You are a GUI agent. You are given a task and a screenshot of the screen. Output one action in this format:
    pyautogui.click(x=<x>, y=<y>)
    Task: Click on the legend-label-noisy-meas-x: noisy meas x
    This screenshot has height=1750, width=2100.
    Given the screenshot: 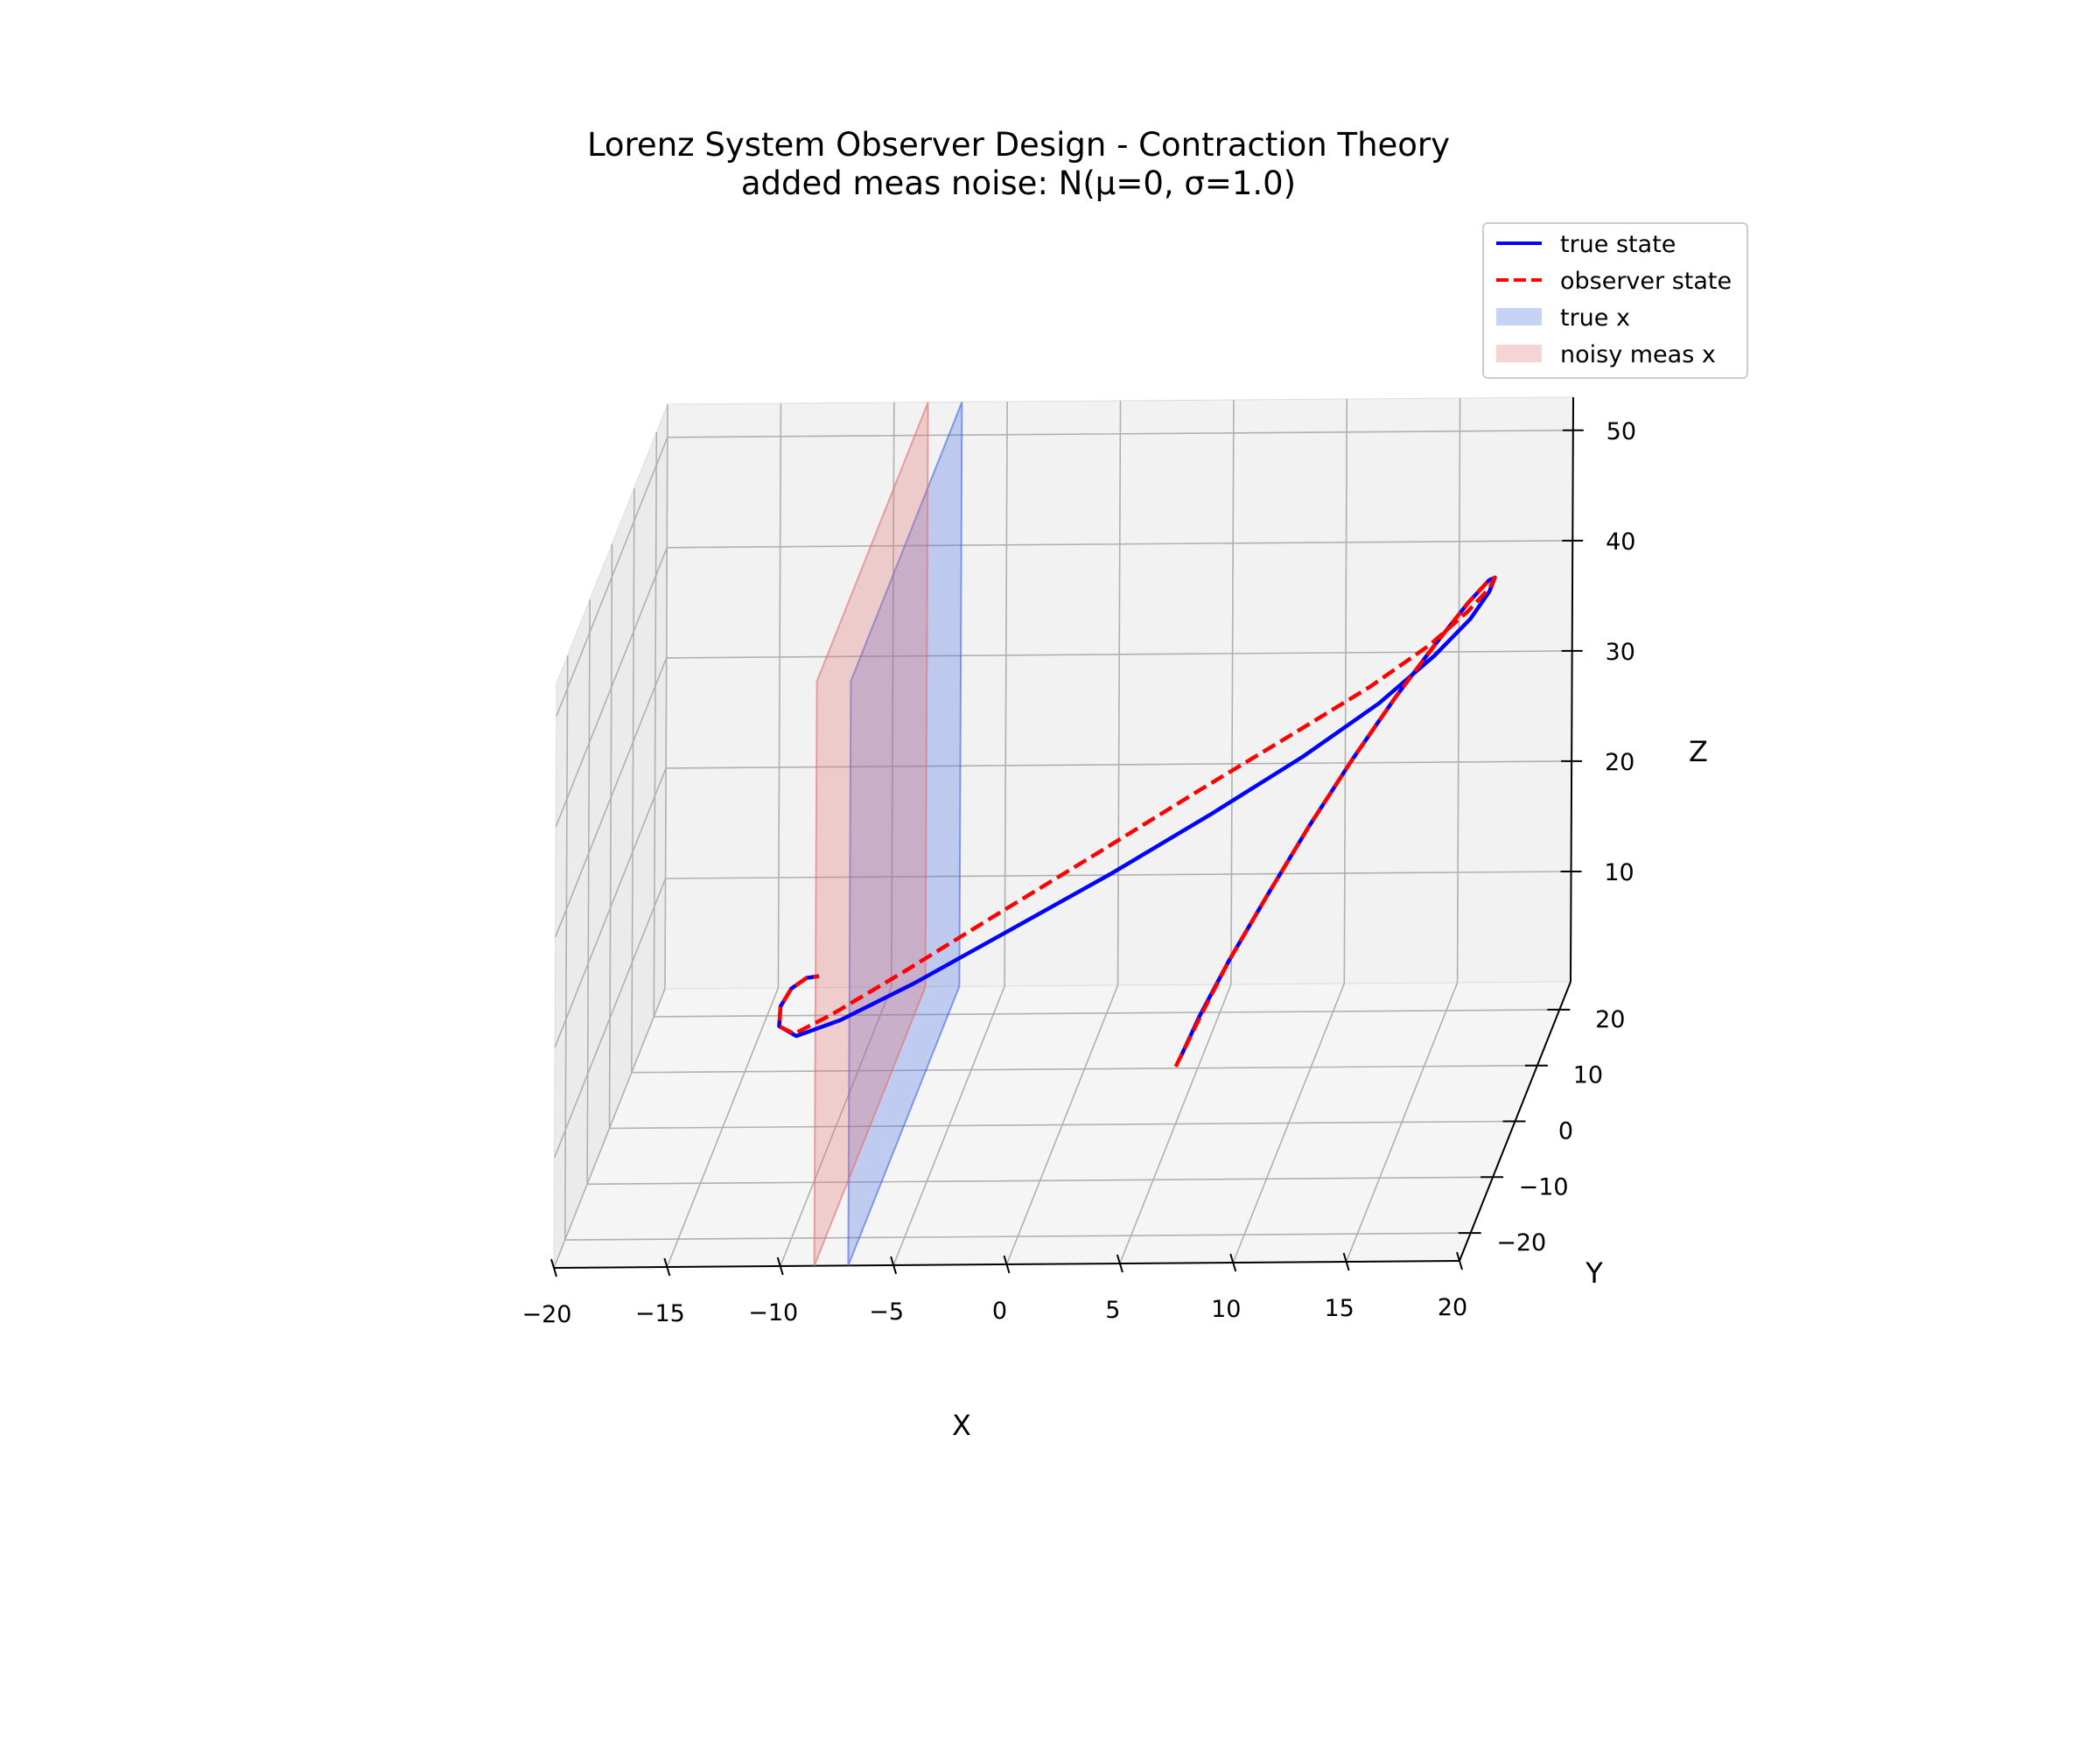 What is the action you would take?
    pyautogui.click(x=1638, y=354)
    